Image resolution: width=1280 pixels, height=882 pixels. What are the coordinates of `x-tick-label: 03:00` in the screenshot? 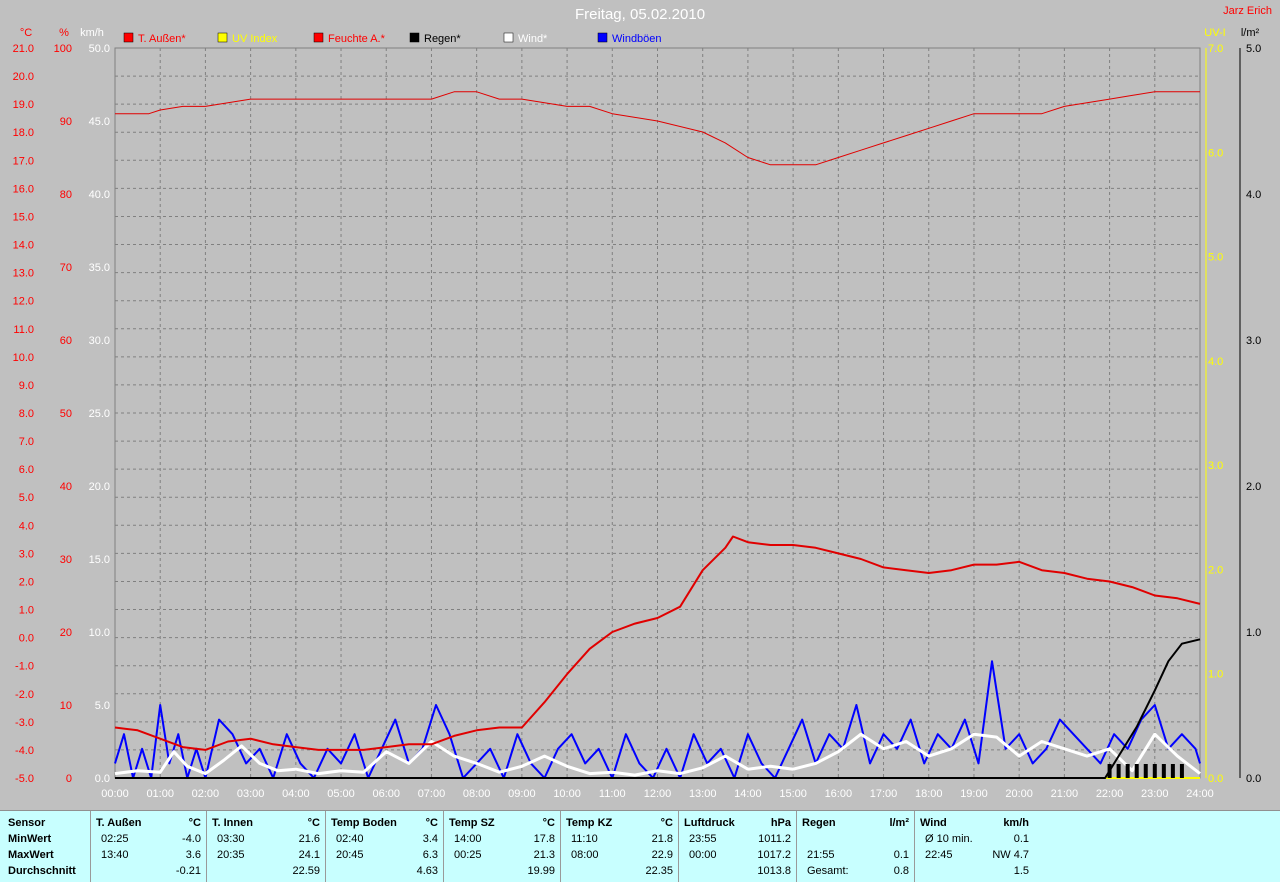 It's located at (251, 794).